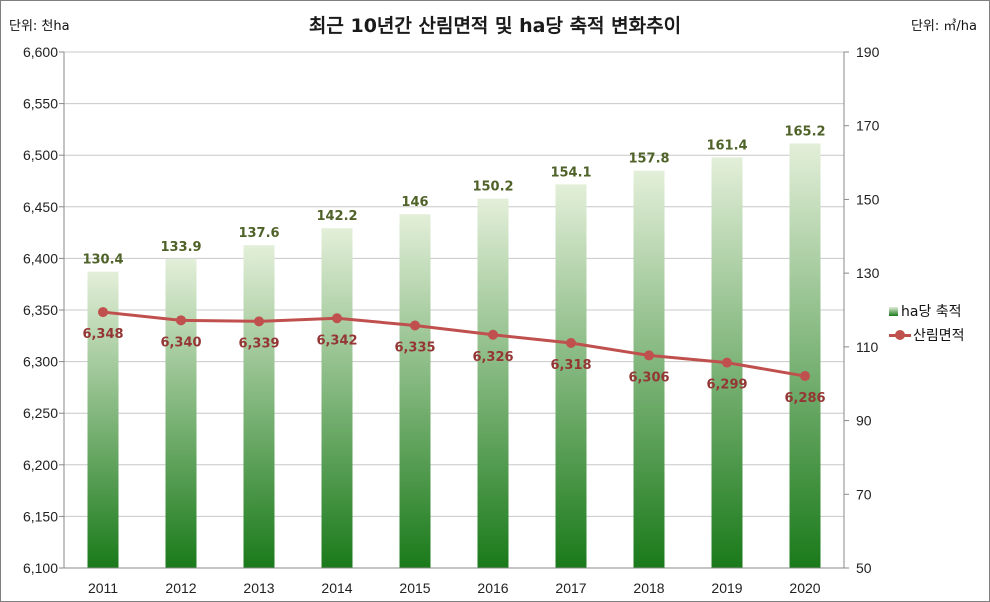 The width and height of the screenshot is (990, 602). I want to click on line-data-label: 6,340, so click(180, 342).